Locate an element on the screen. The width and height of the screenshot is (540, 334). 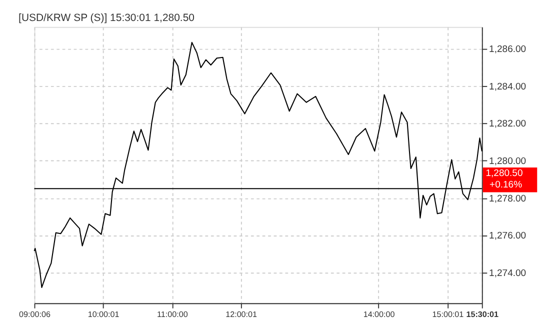
y-tick-label: 1,286.00 is located at coordinates (507, 49).